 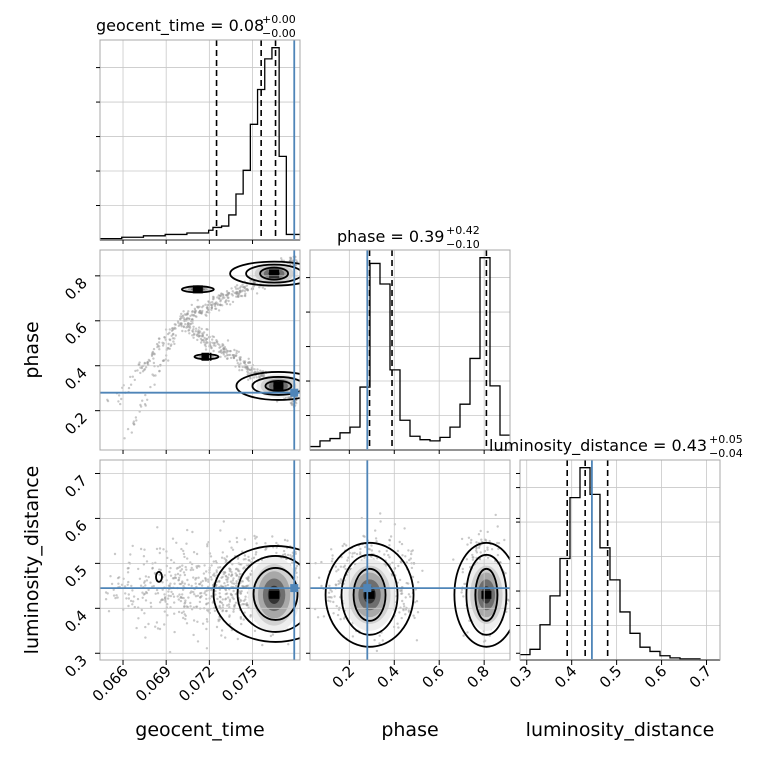 I want to click on density-time-phase-peak, so click(x=206, y=356).